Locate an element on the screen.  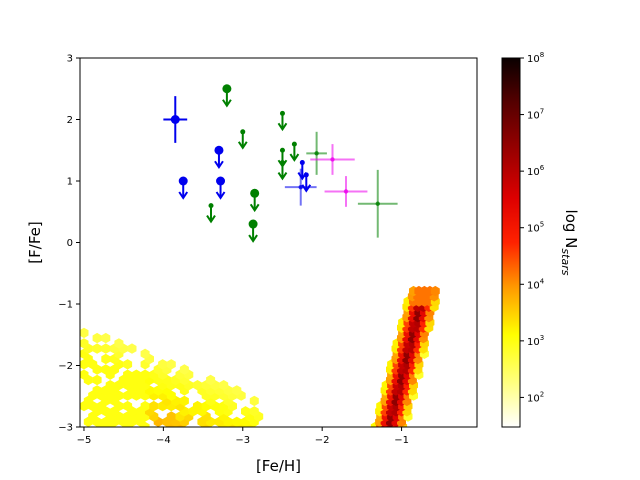
data-points is located at coordinates (280, 163).